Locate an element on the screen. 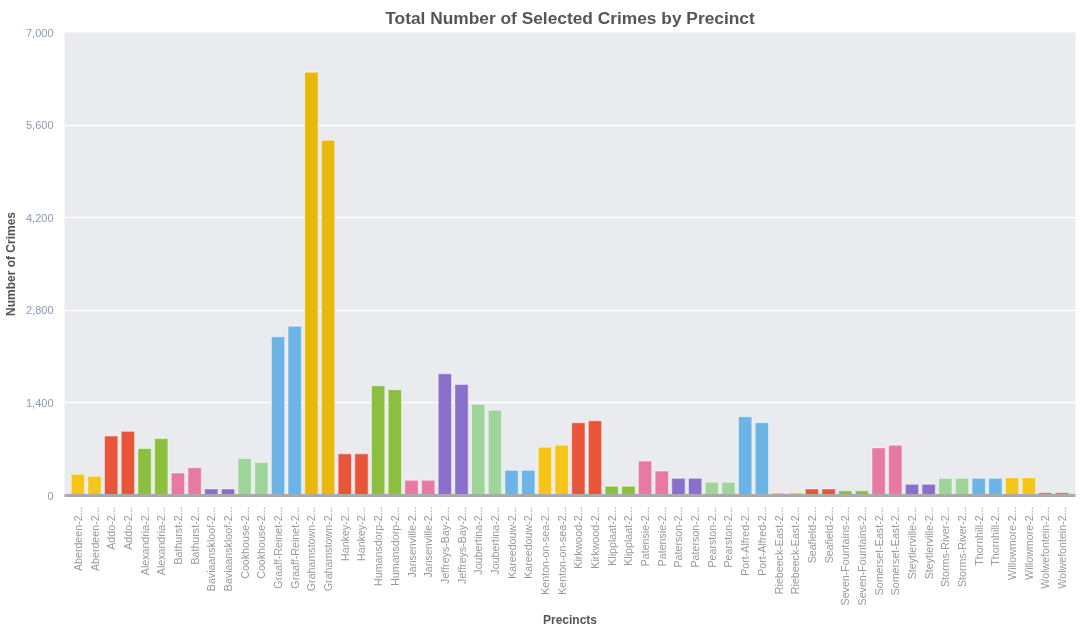  y-tick-label: 4,200 is located at coordinates (39, 217).